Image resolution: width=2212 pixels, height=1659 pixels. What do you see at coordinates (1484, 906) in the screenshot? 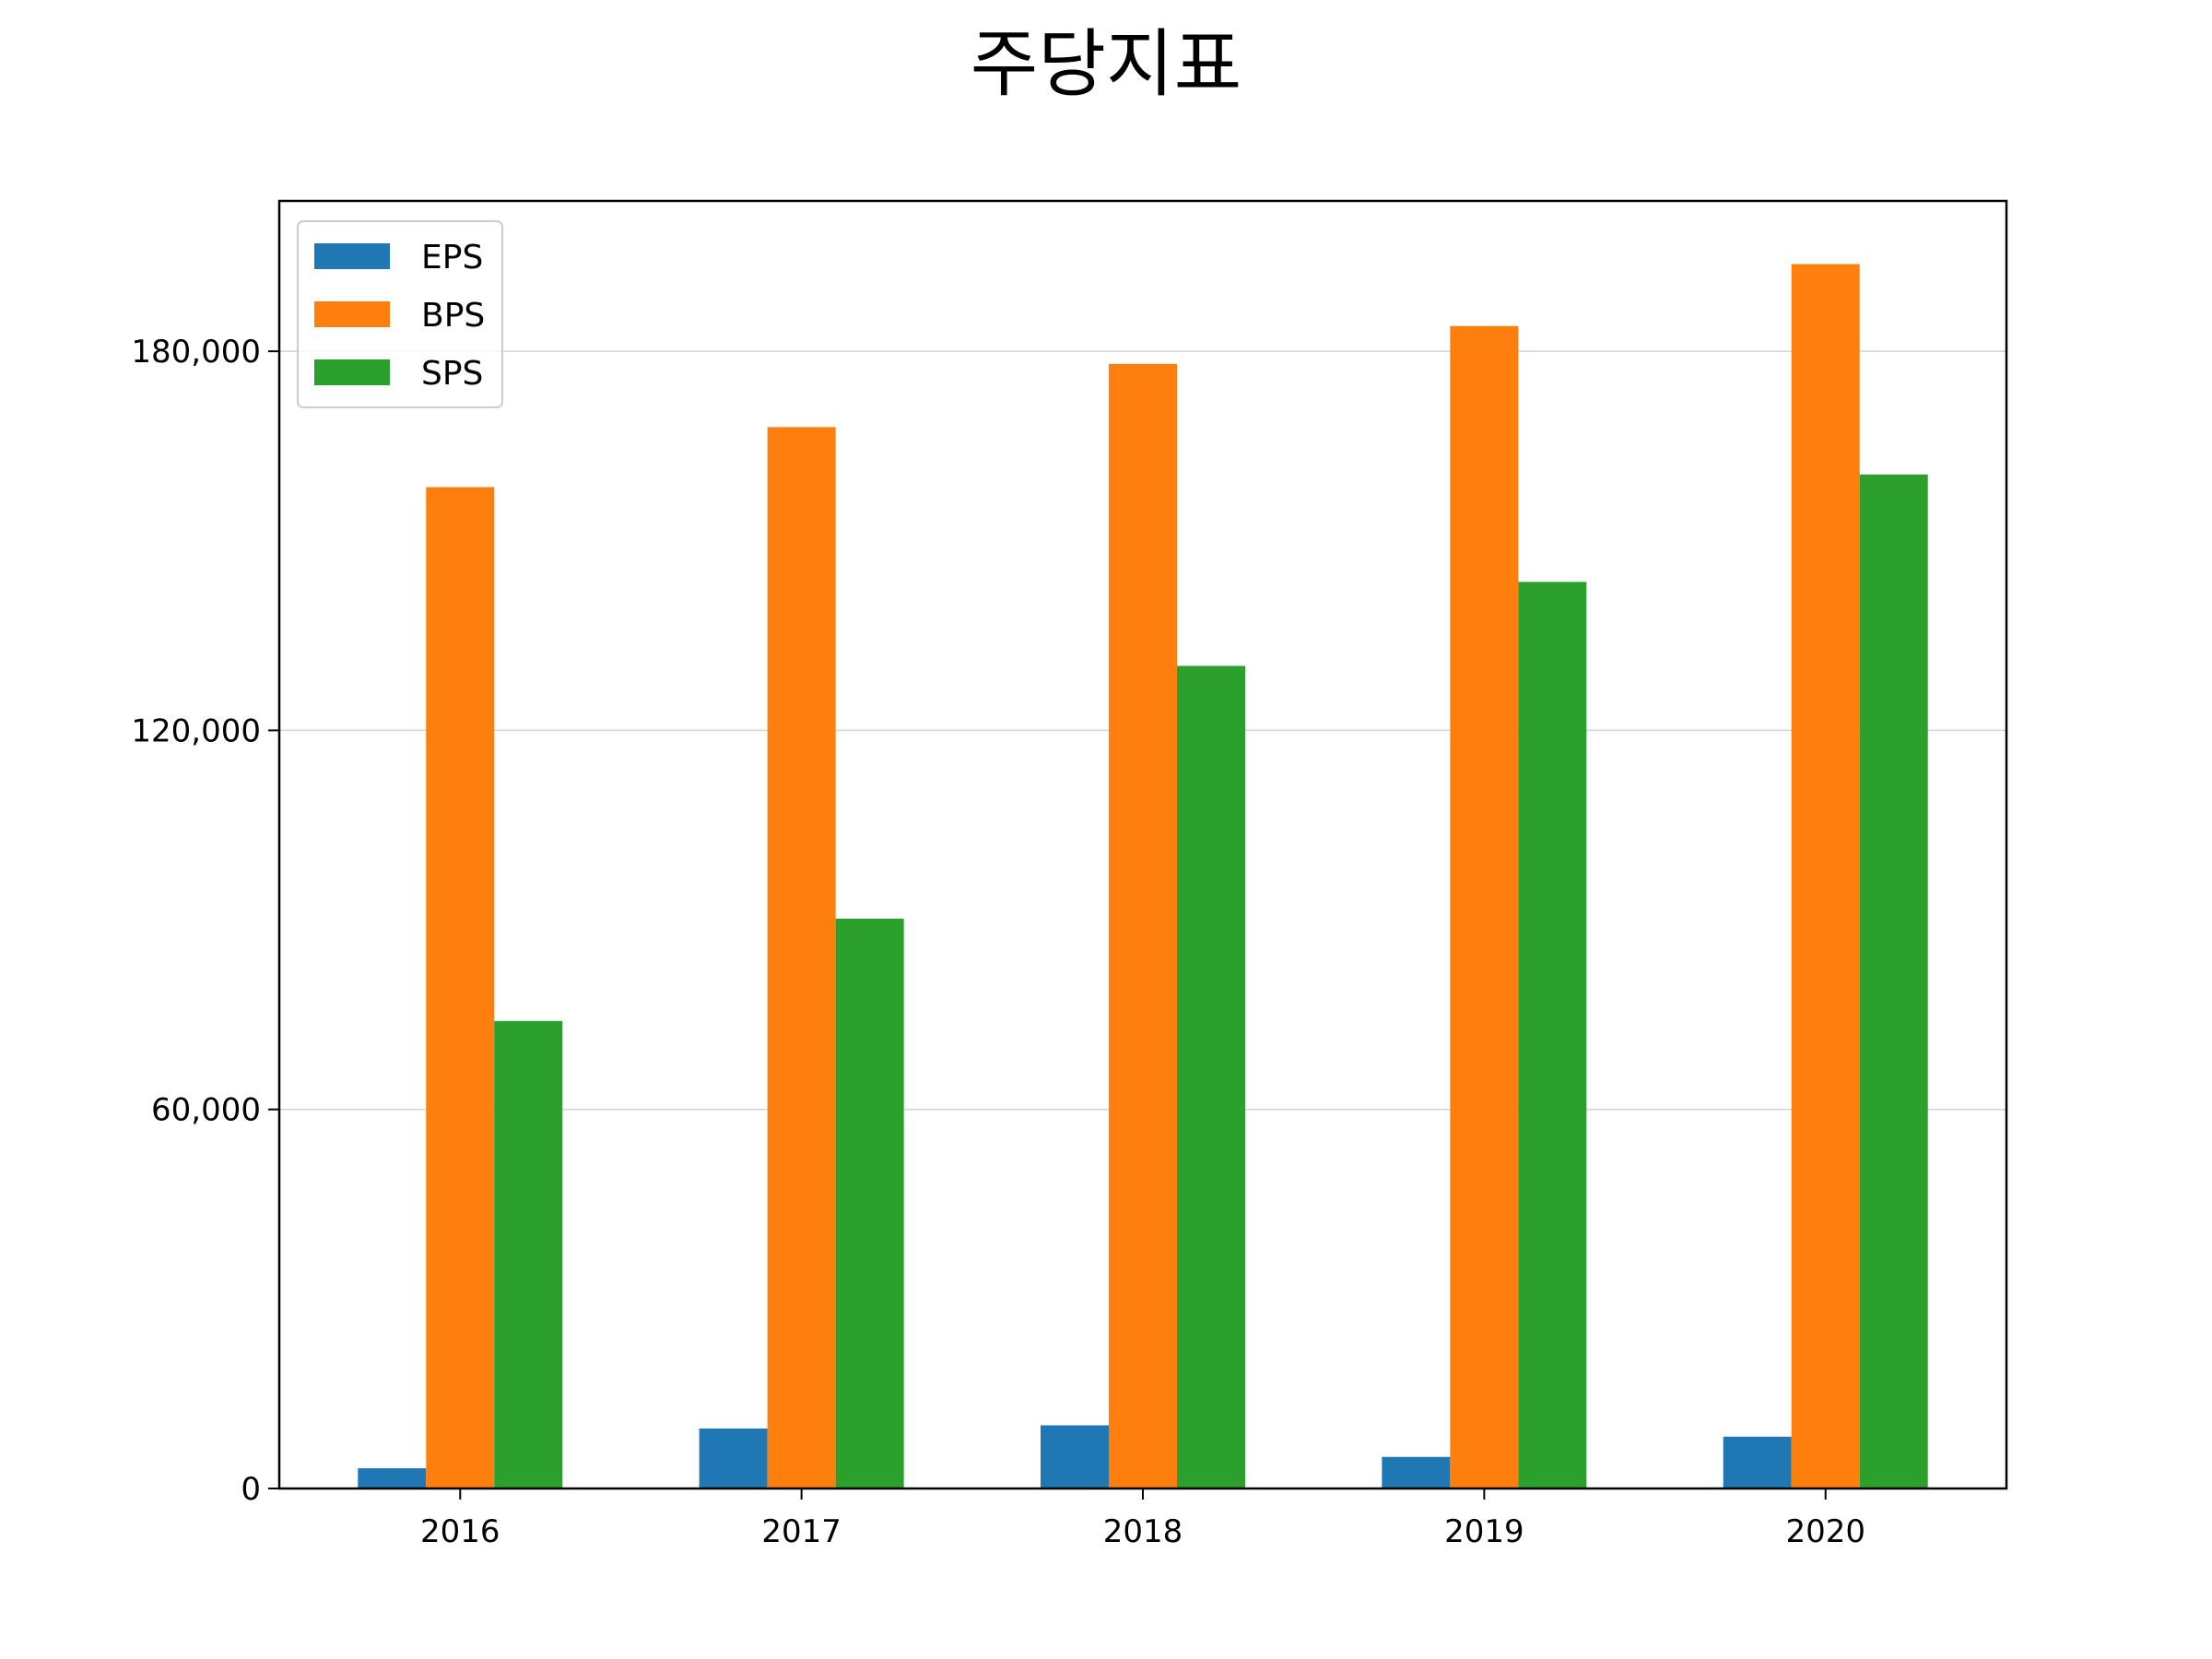
I see `bar-bps-2019` at bounding box center [1484, 906].